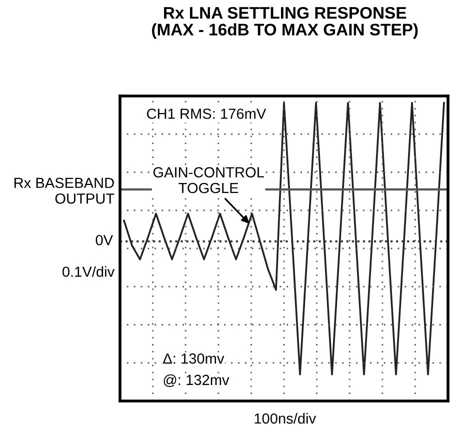 The width and height of the screenshot is (450, 435). Describe the element at coordinates (104, 240) in the screenshot. I see `ref-line-label: 0V` at that location.